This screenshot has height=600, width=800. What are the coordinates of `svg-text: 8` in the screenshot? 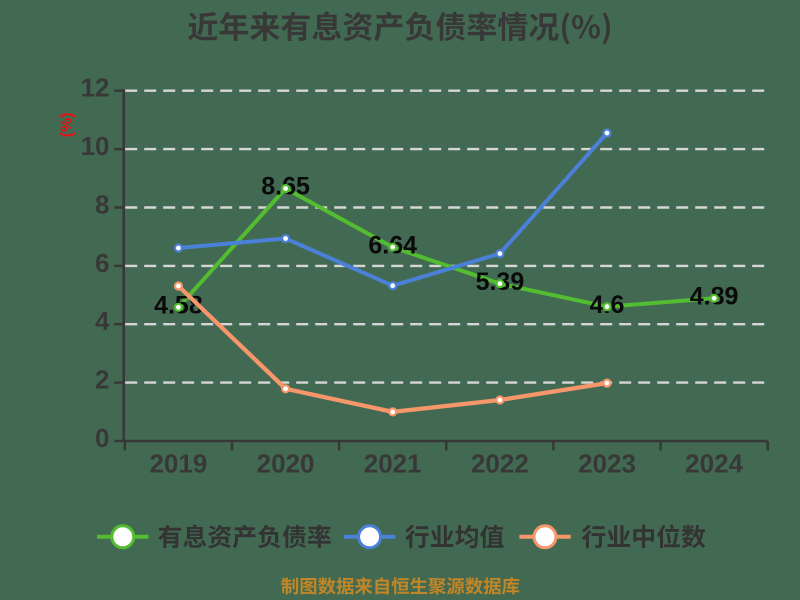 It's located at (102, 205).